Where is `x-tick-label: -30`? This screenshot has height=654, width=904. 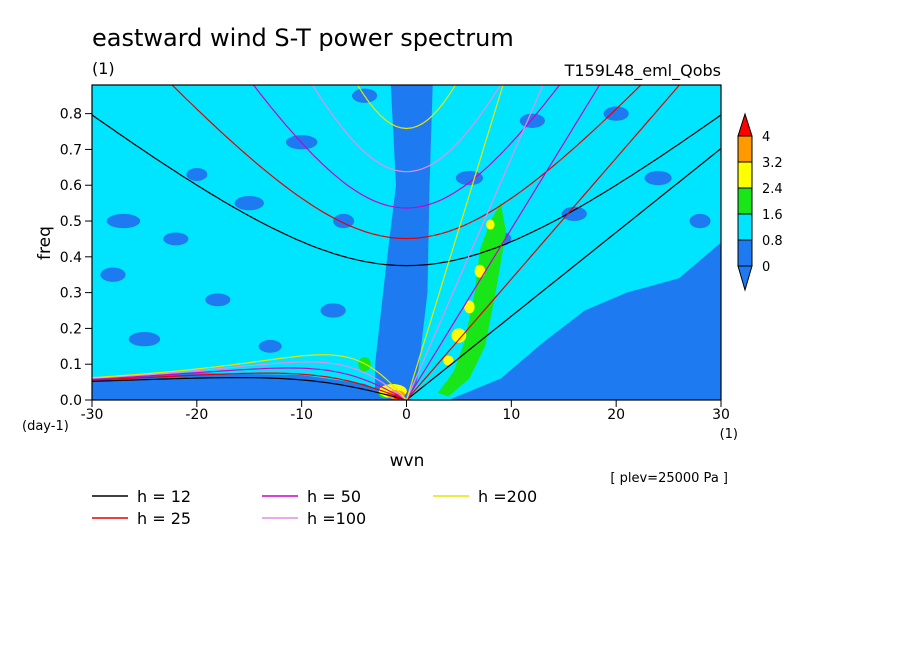
x-tick-label: -30 is located at coordinates (92, 415).